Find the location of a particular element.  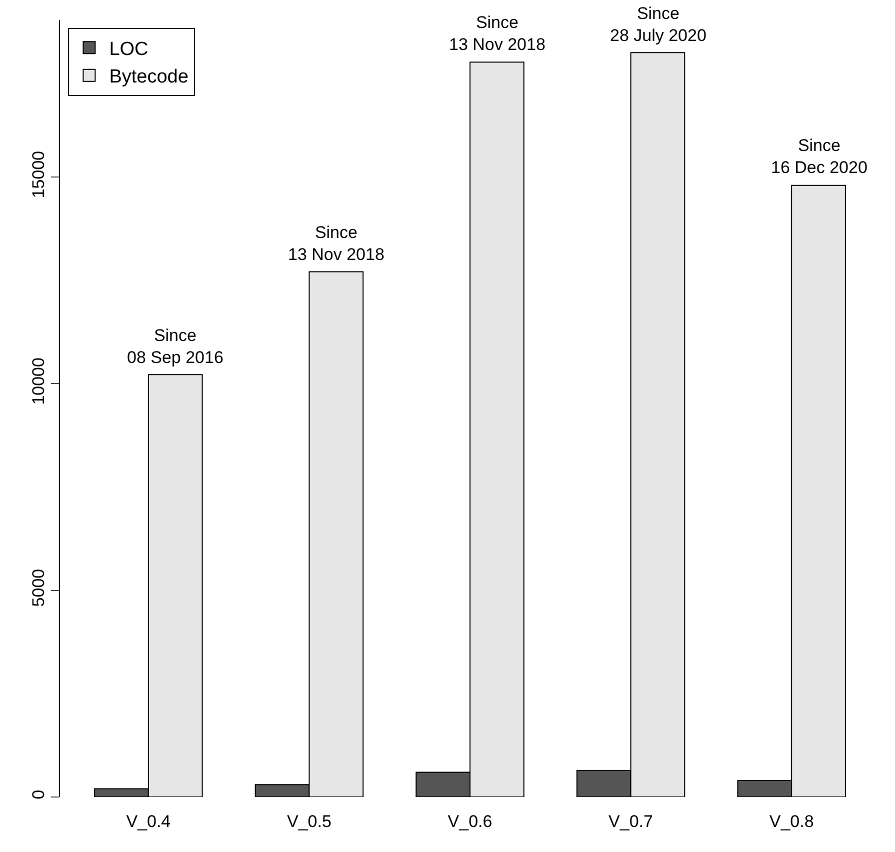

x-tick-label: V_0.8 is located at coordinates (791, 821).